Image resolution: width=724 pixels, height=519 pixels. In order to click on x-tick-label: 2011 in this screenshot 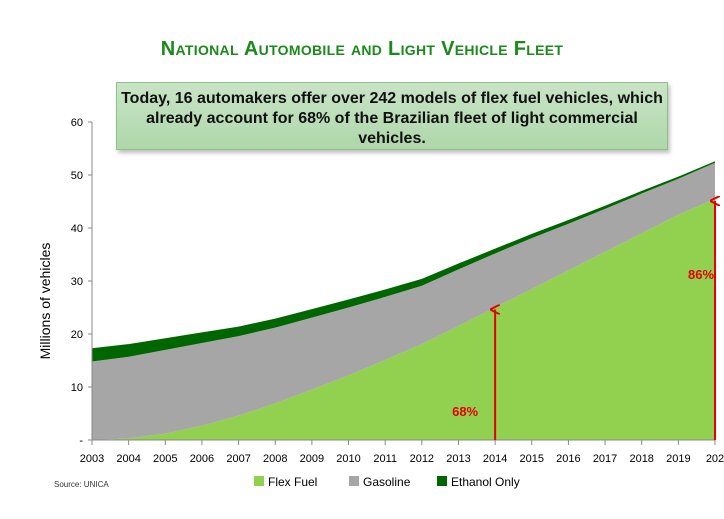, I will do `click(385, 459)`.